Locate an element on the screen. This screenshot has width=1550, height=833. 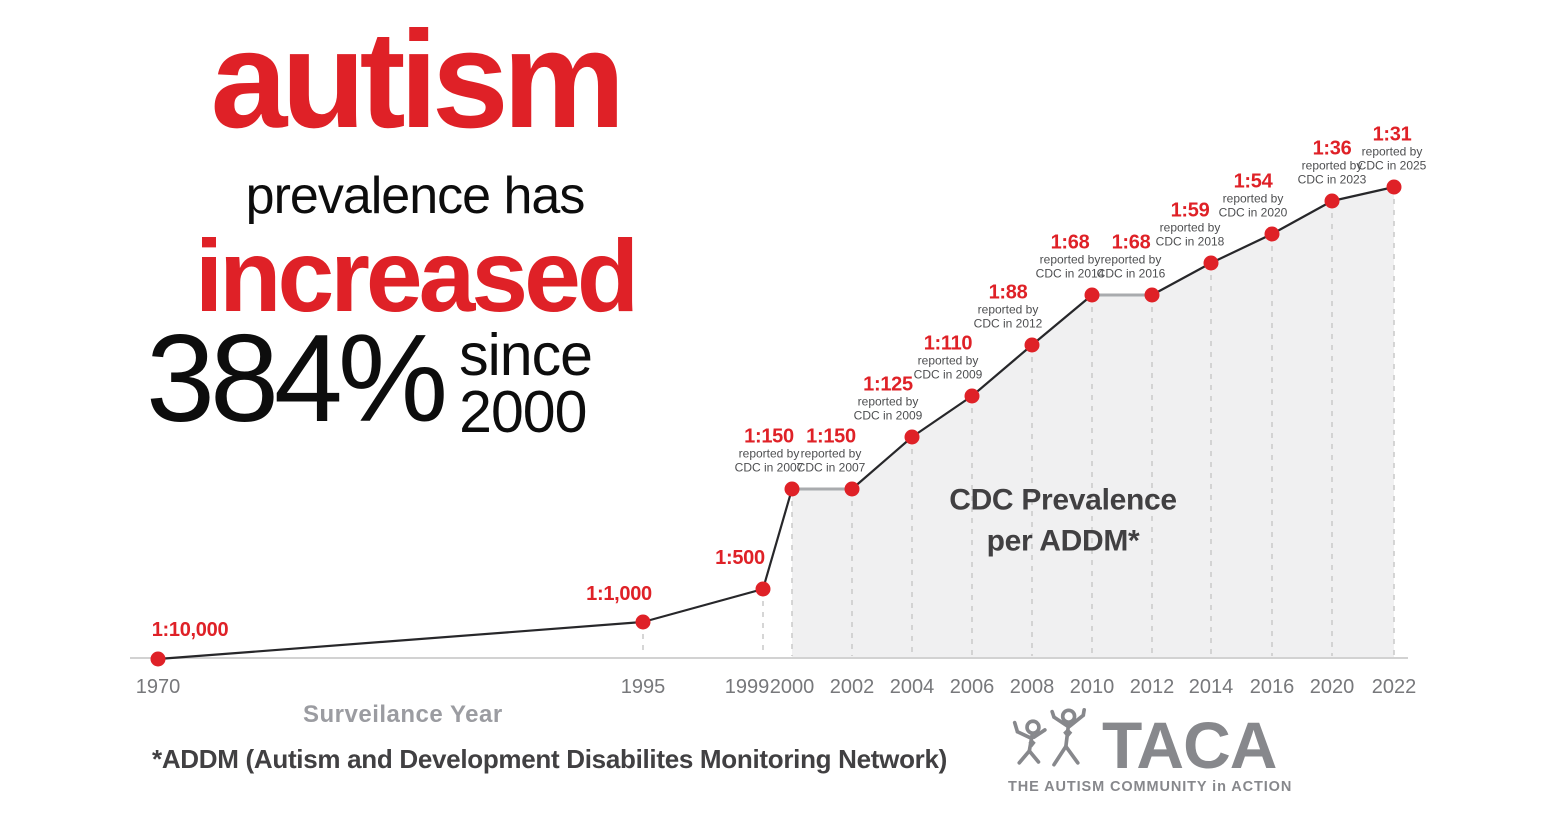
x-tick-label: 2006 is located at coordinates (972, 687).